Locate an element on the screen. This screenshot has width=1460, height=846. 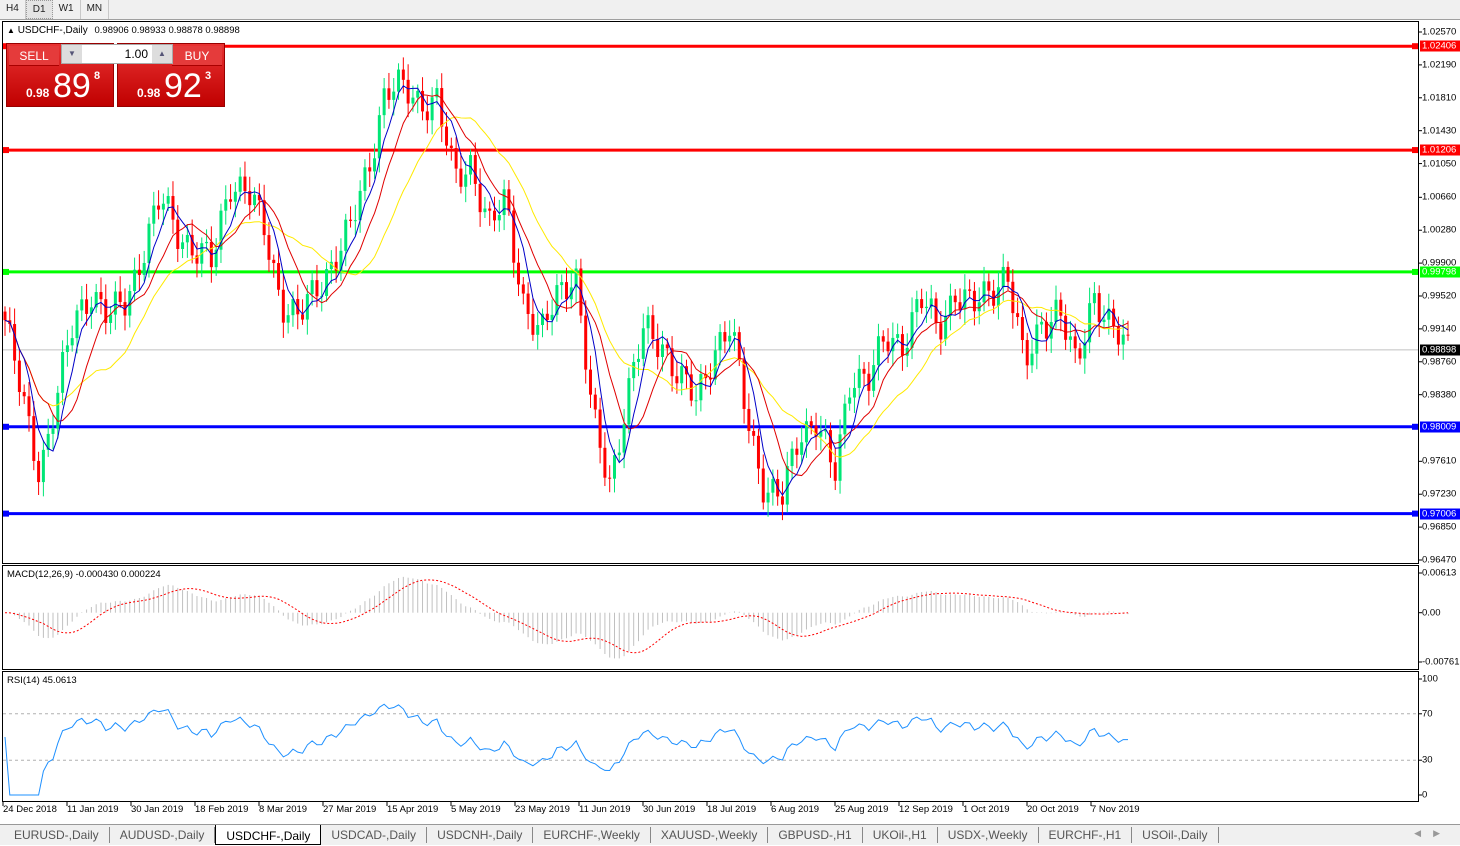
price-axis-label: 0.96850 is located at coordinates (1439, 527).